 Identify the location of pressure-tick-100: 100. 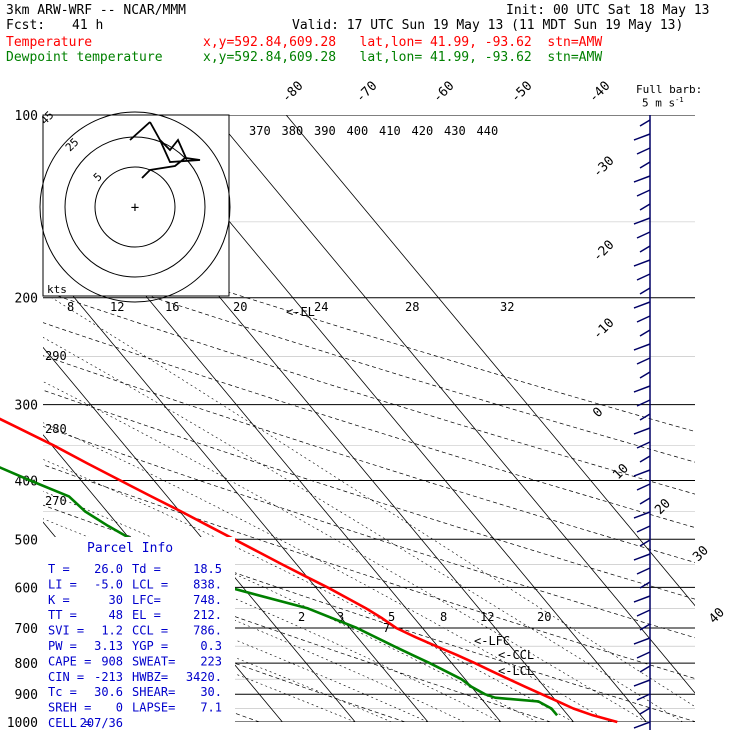
(26, 116).